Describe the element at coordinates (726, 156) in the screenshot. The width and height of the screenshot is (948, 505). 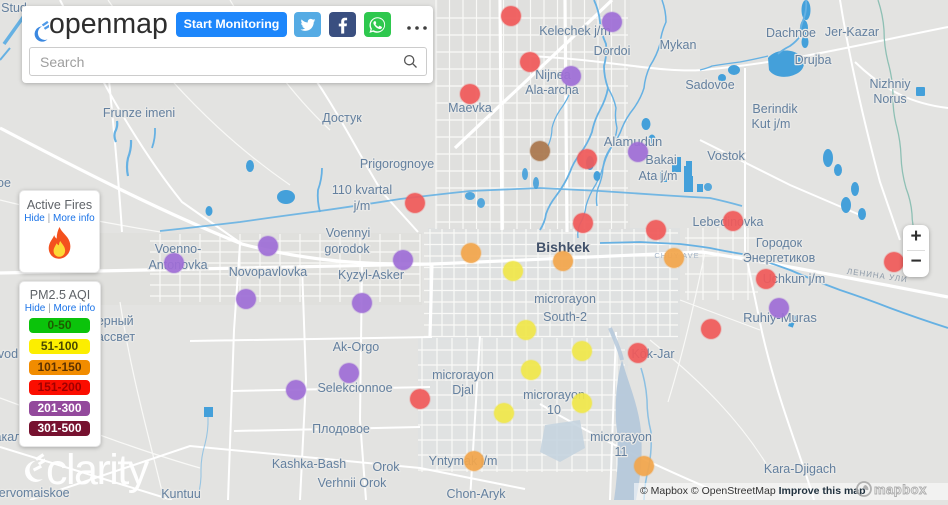
I see `svg-text: Vostok` at that location.